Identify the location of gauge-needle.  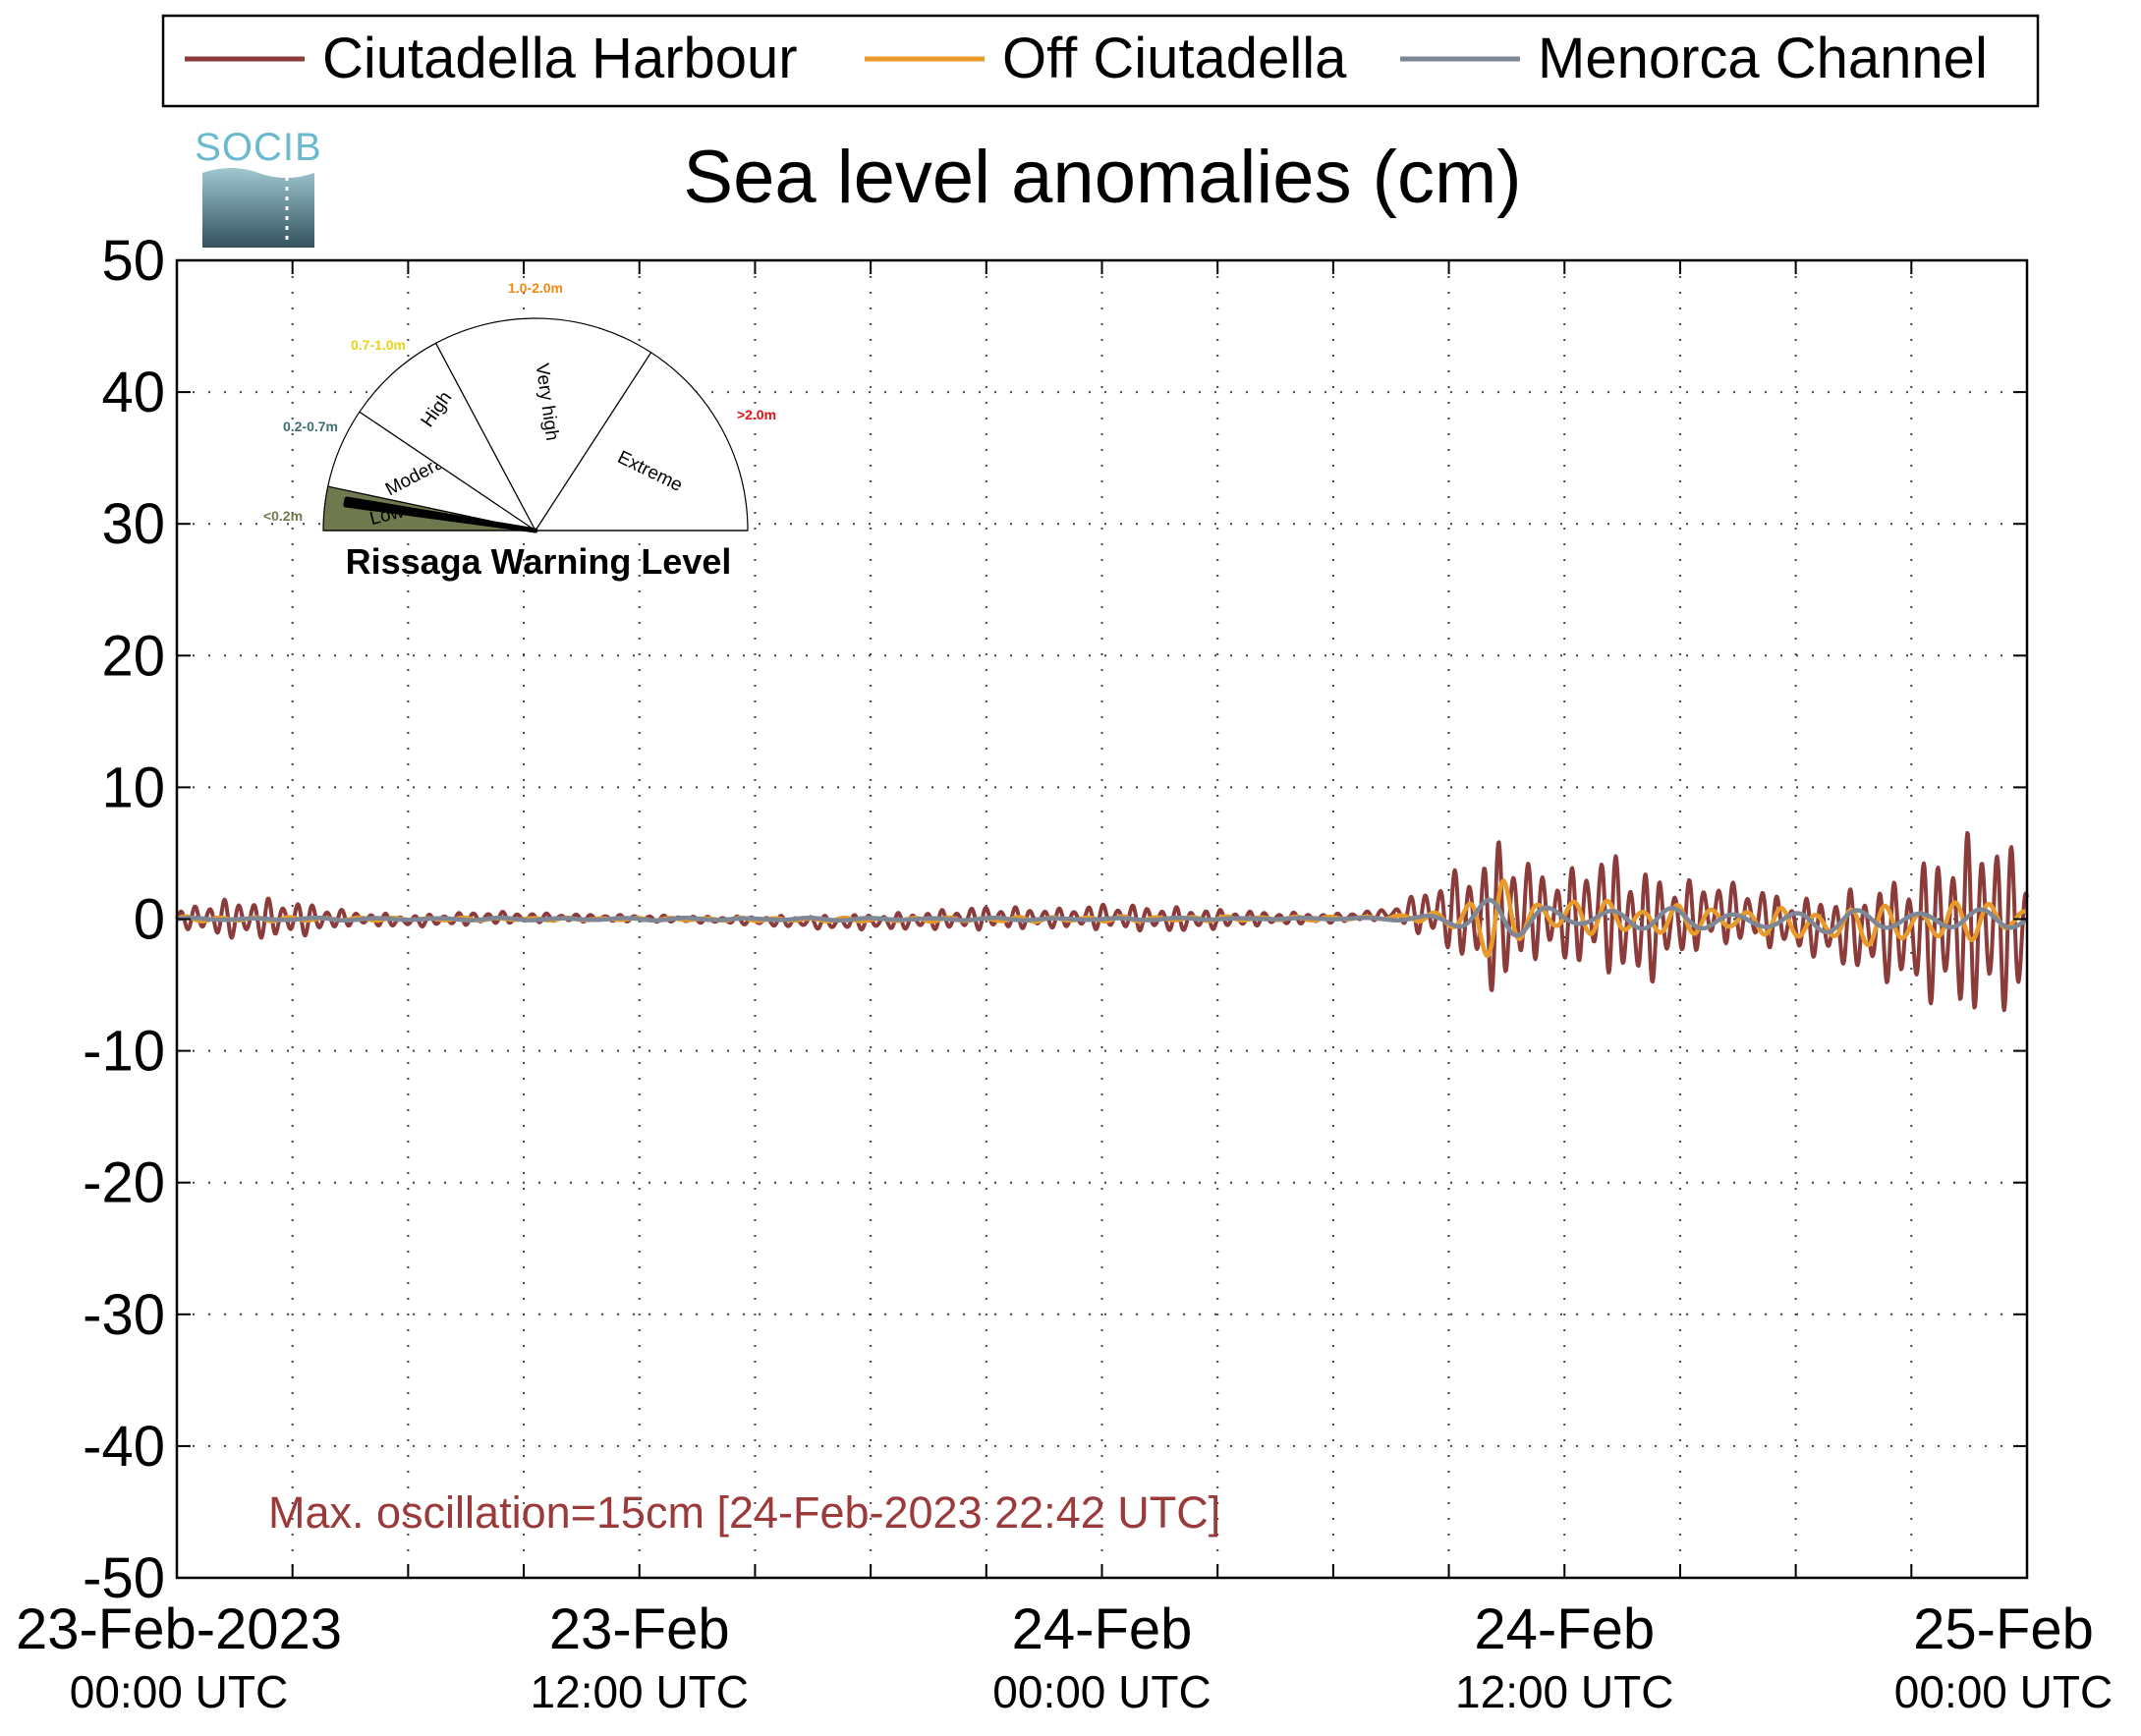
(440, 514).